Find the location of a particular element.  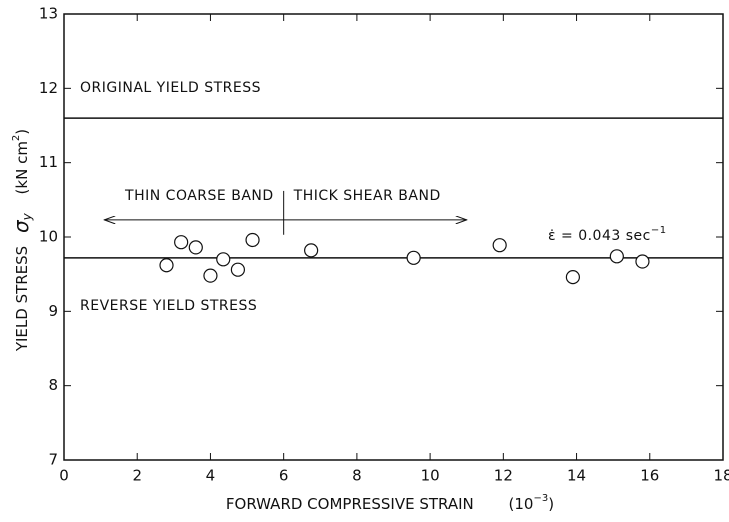

x-tick-label: 18 is located at coordinates (721, 476).